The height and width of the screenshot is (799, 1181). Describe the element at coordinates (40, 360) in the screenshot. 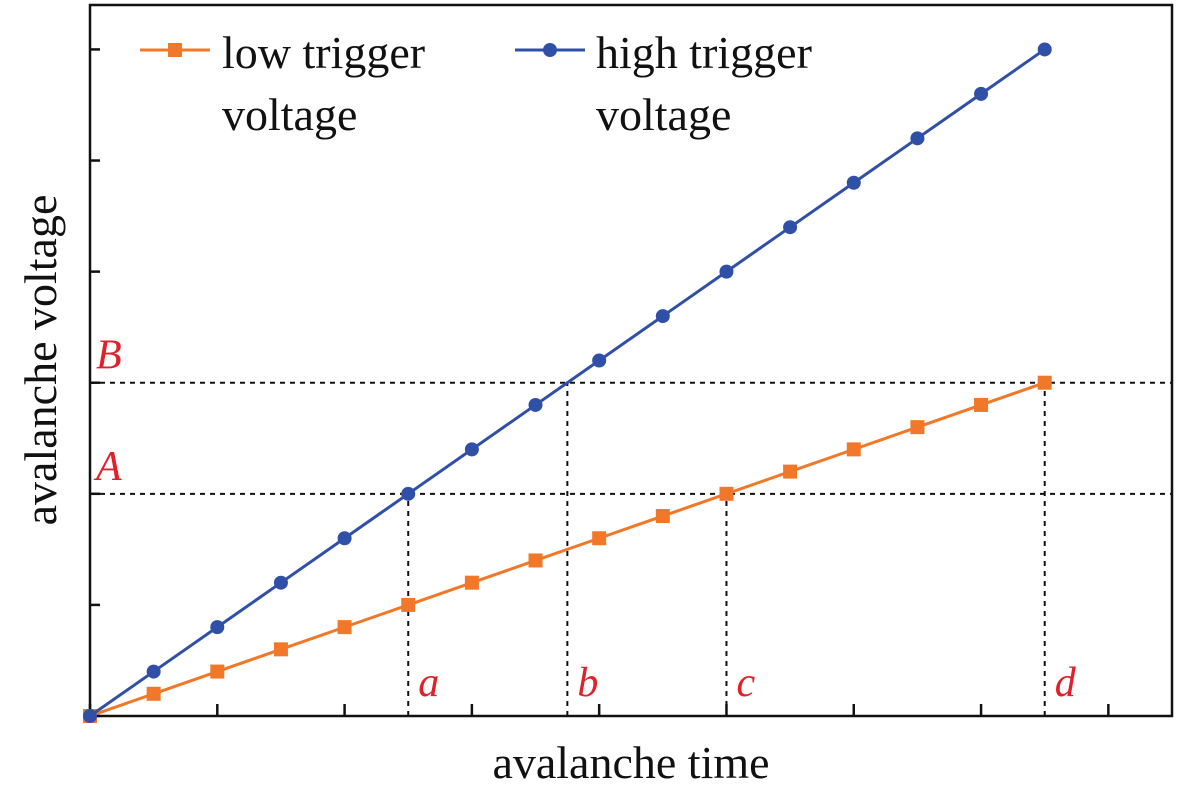

I see `y-axis-label: avalanche voltage` at that location.